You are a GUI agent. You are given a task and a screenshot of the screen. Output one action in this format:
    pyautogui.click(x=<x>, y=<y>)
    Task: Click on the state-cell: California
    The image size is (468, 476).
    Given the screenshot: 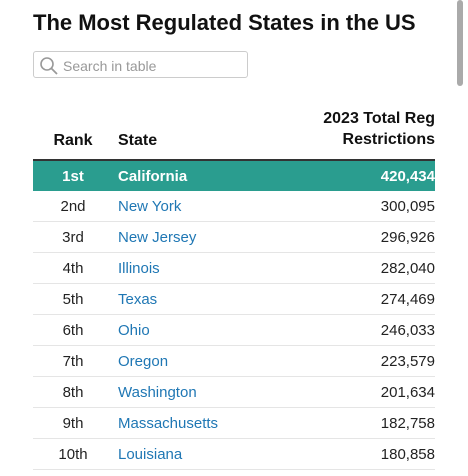 What is the action you would take?
    pyautogui.click(x=199, y=175)
    